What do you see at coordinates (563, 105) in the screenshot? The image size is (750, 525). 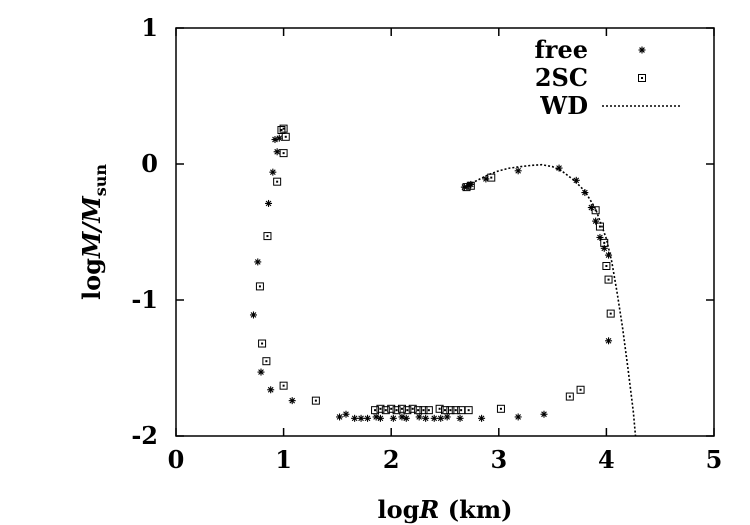 I see `legend-label-wd: WD` at bounding box center [563, 105].